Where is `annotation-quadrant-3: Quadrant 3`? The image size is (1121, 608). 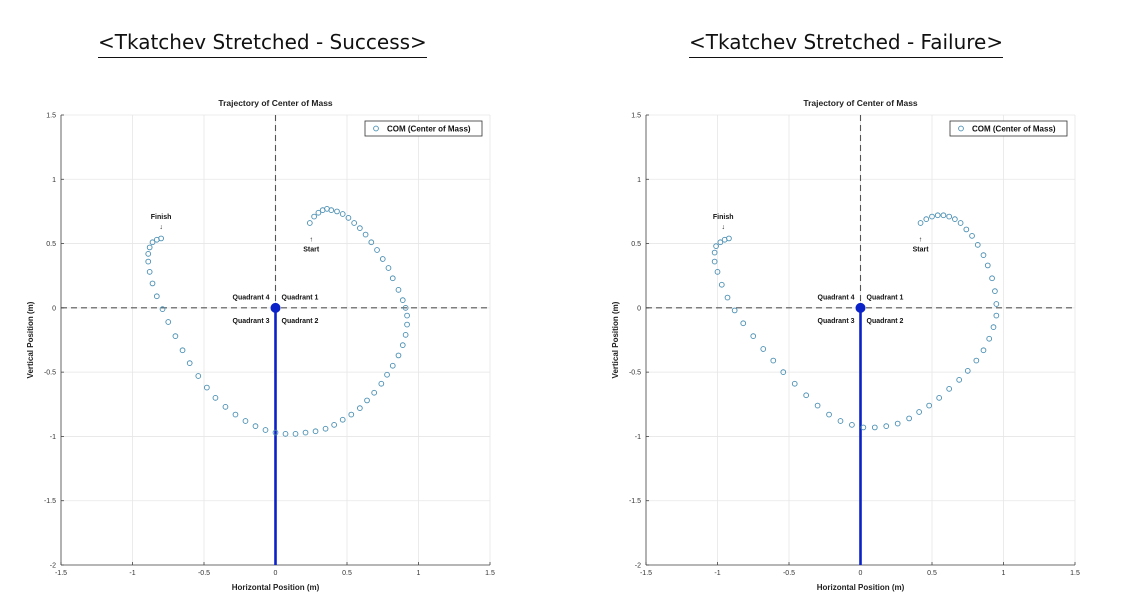
annotation-quadrant-3: Quadrant 3 is located at coordinates (251, 321).